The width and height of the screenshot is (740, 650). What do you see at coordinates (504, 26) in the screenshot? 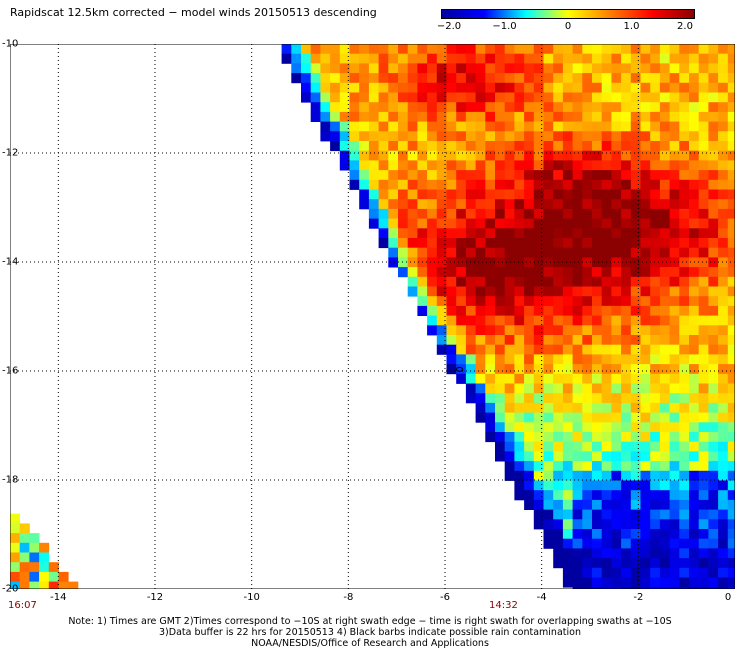
I see `colorbar-tick-label: −1.0` at bounding box center [504, 26].